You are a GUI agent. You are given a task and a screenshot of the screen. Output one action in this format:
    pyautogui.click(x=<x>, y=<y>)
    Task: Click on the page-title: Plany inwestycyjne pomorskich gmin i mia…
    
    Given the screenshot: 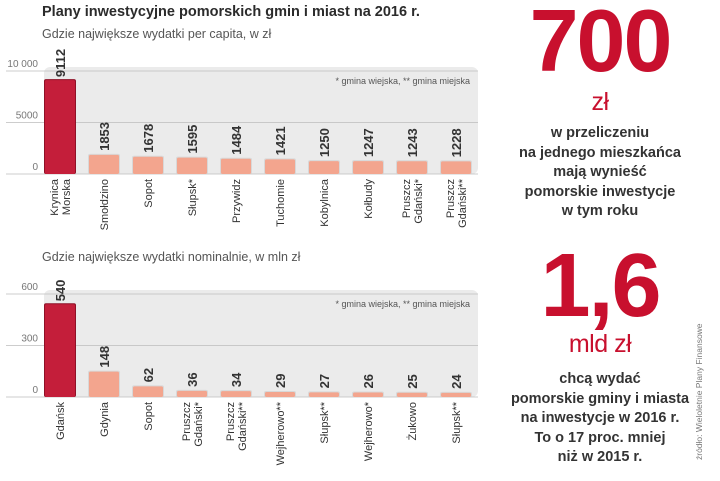 What is the action you would take?
    pyautogui.click(x=231, y=12)
    